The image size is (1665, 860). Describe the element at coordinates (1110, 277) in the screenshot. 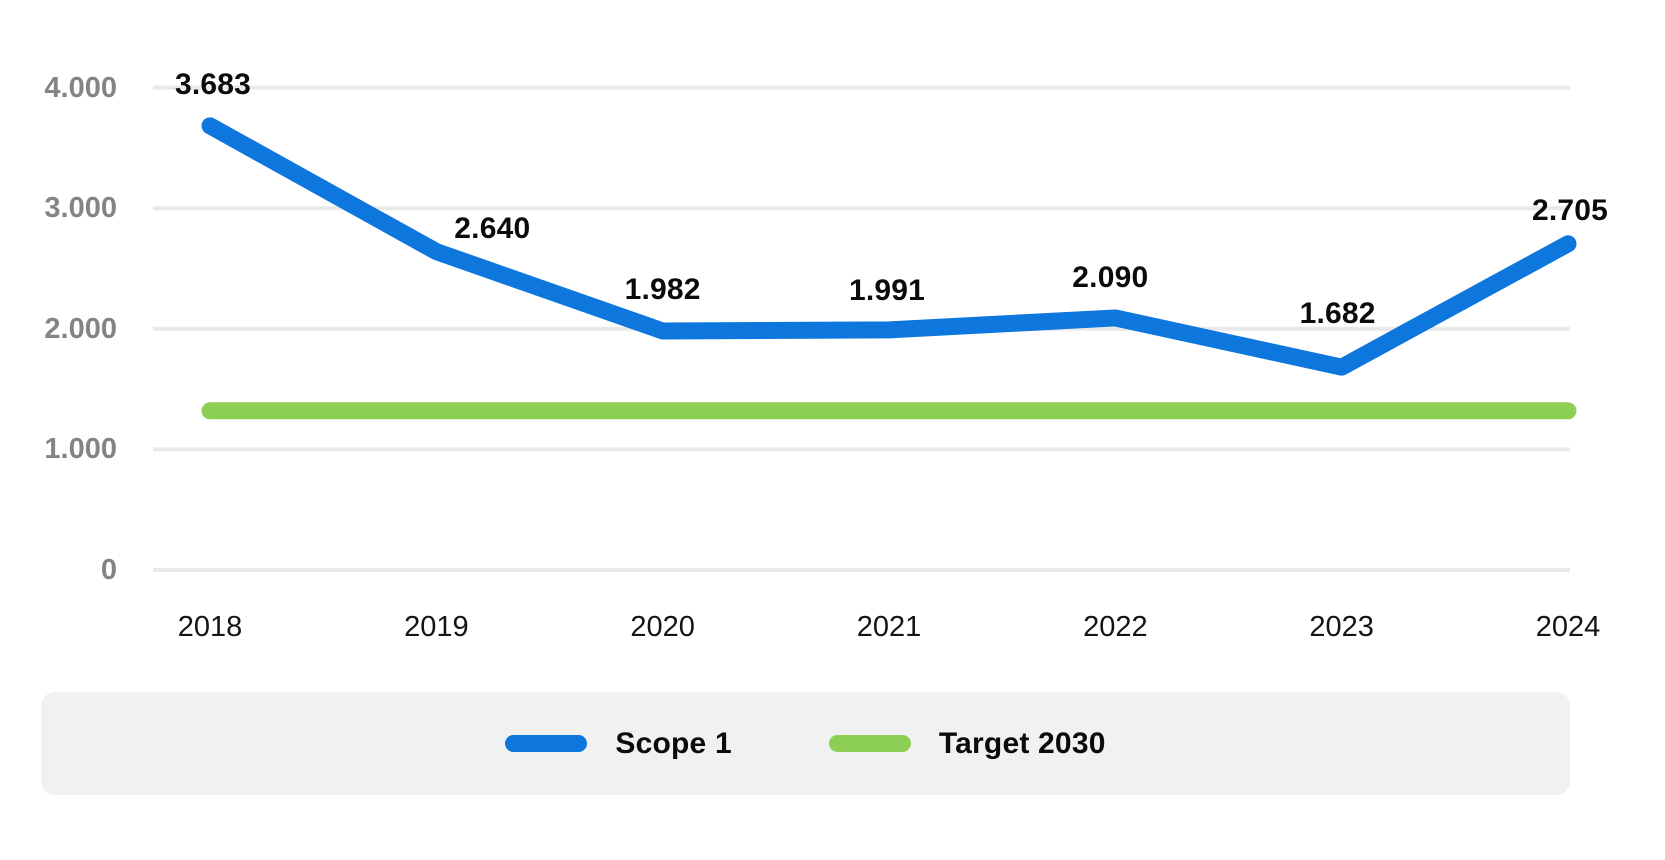

I see `data-point-label: 2.090` at that location.